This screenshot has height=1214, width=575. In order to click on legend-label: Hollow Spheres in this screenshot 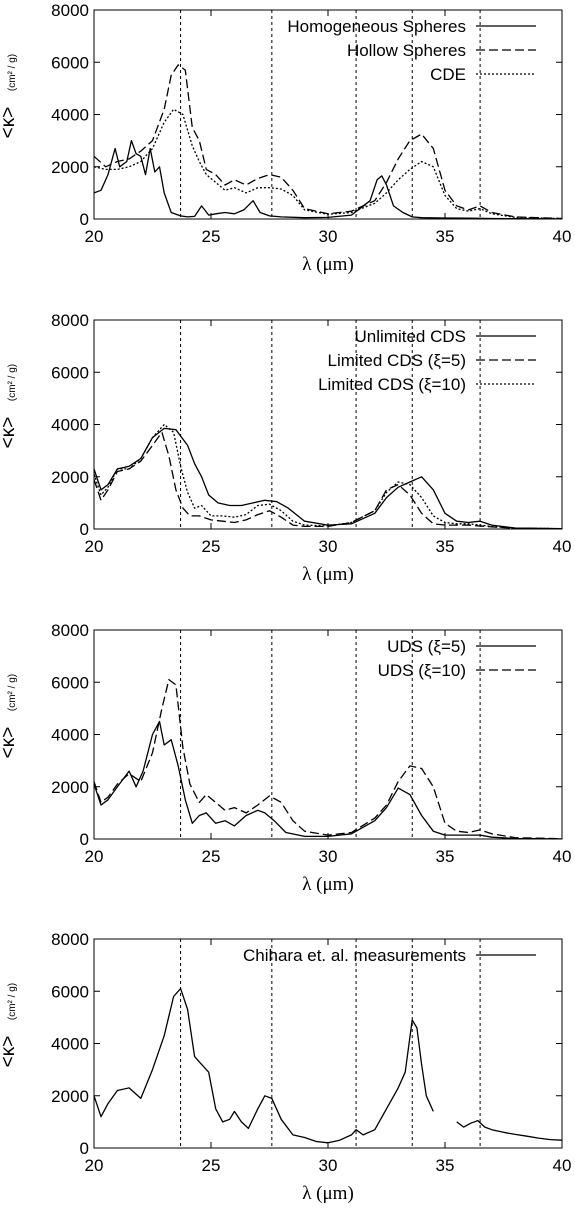, I will do `click(406, 50)`.